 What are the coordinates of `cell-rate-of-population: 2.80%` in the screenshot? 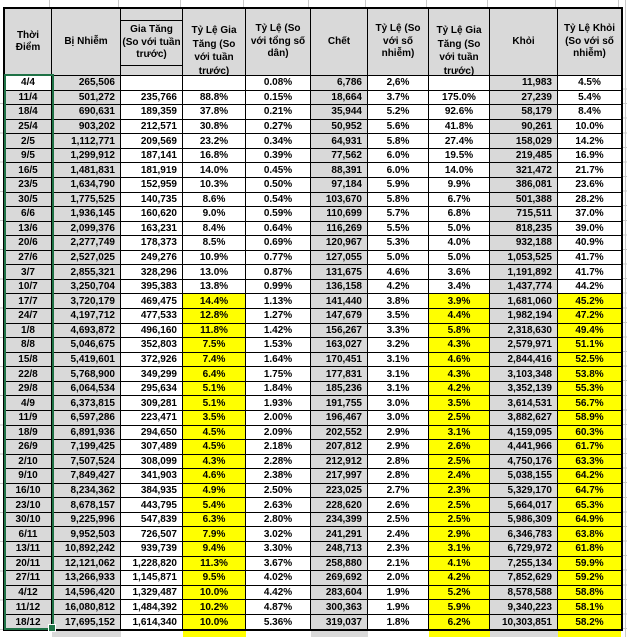 It's located at (278, 519).